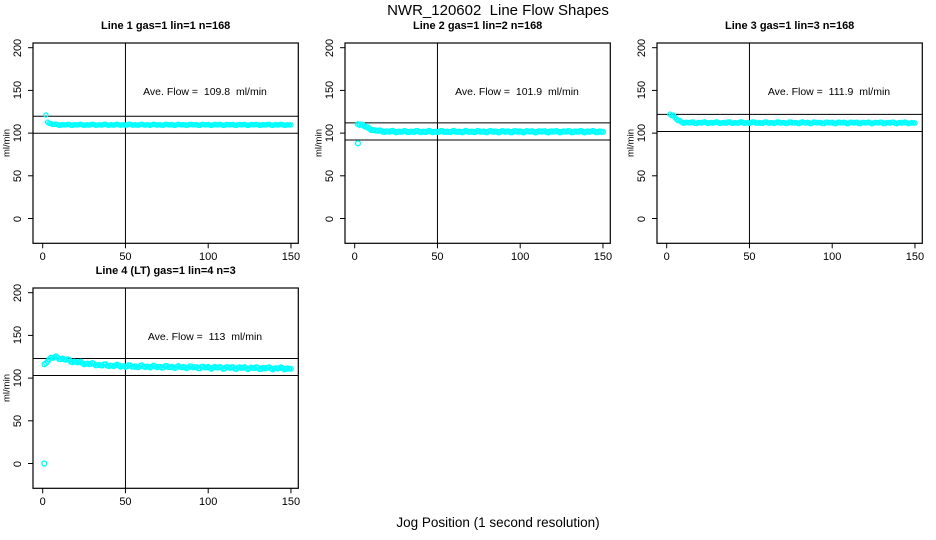  I want to click on panel-title: Line 3 gas=1 lin=3 n=168, so click(789, 26).